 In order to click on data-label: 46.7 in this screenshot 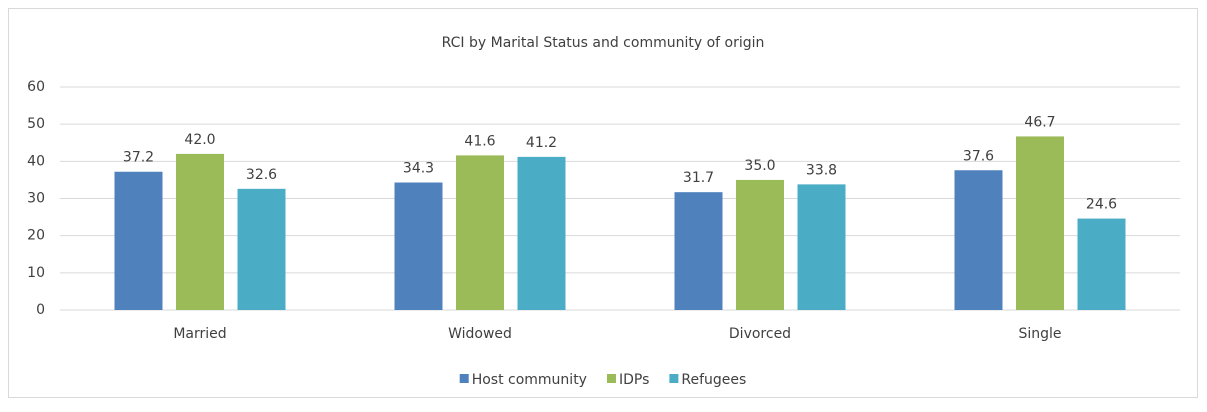, I will do `click(1039, 122)`.